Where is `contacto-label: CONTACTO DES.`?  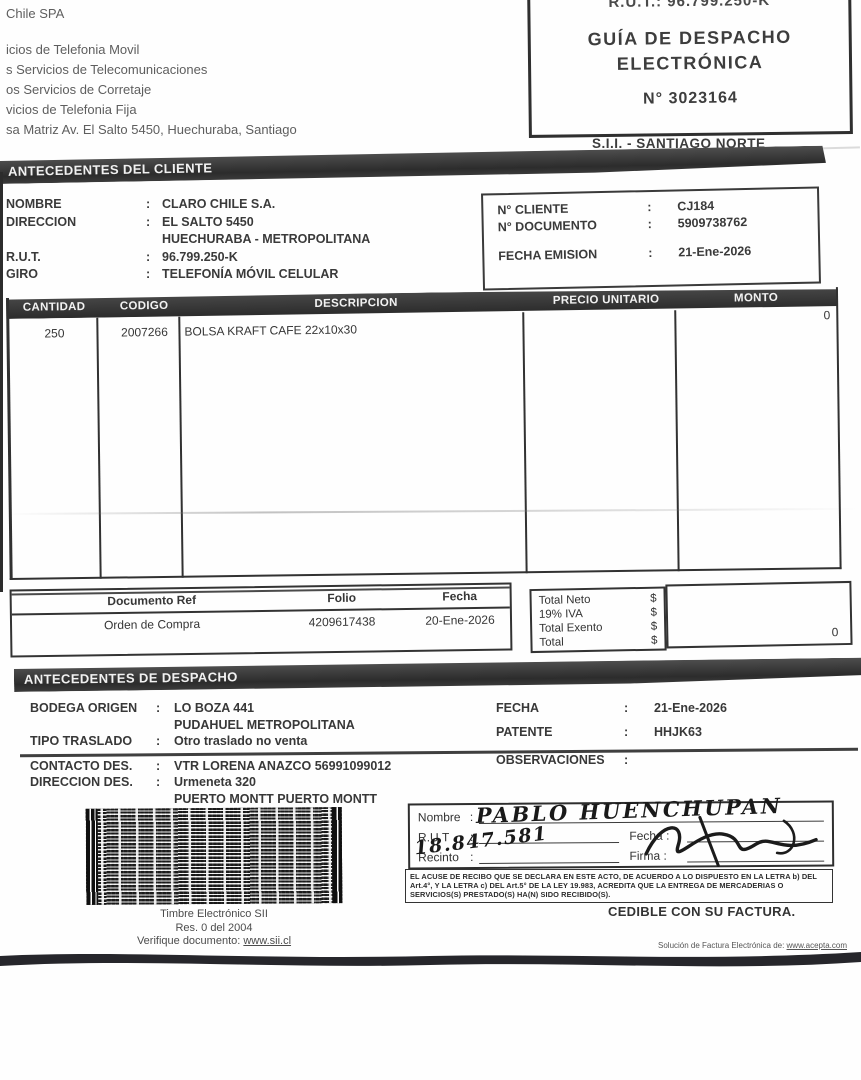 contacto-label: CONTACTO DES. is located at coordinates (81, 765).